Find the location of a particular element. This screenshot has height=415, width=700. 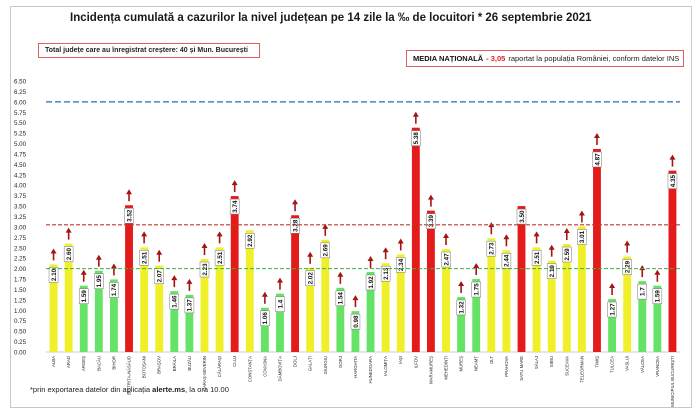

y-tick-label: 4.00 is located at coordinates (20, 186).